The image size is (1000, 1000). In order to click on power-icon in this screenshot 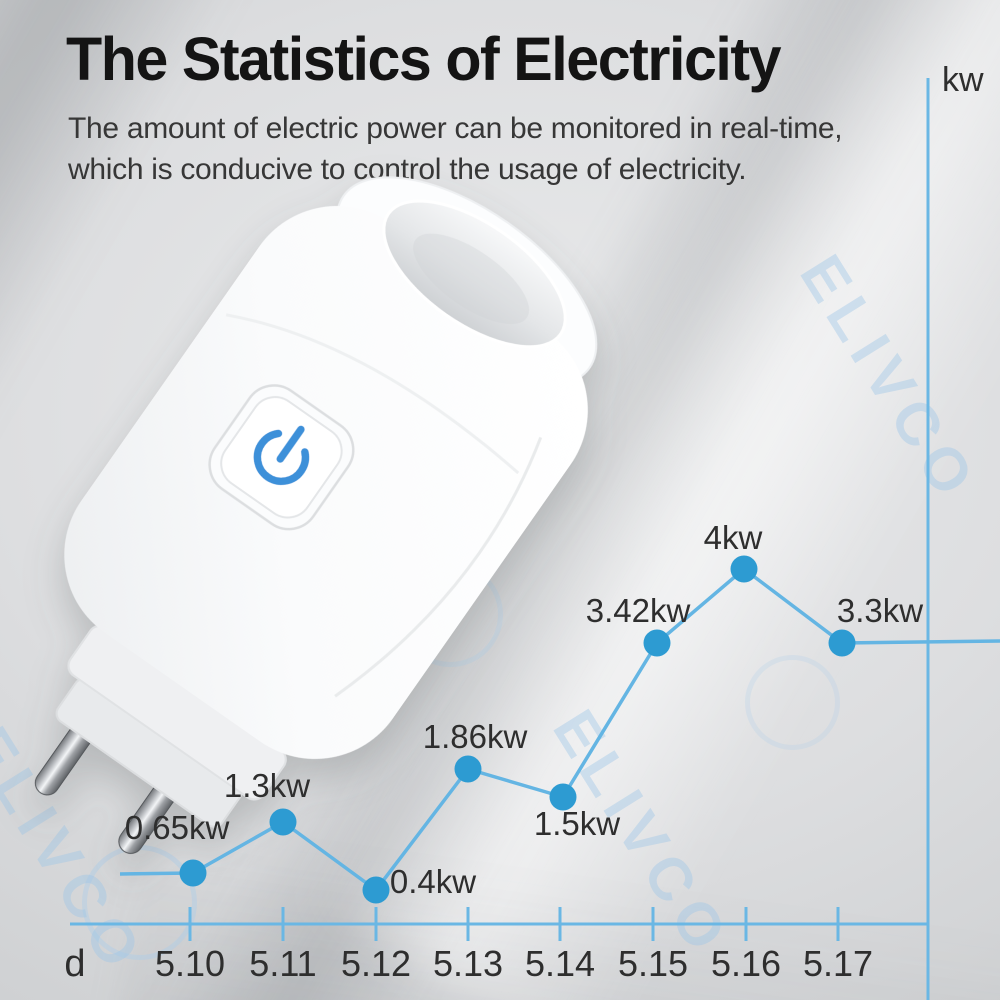, I will do `click(281, 455)`.